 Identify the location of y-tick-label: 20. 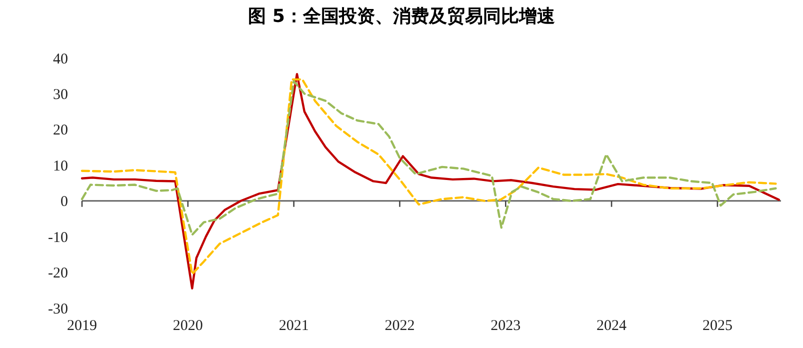
(60, 130).